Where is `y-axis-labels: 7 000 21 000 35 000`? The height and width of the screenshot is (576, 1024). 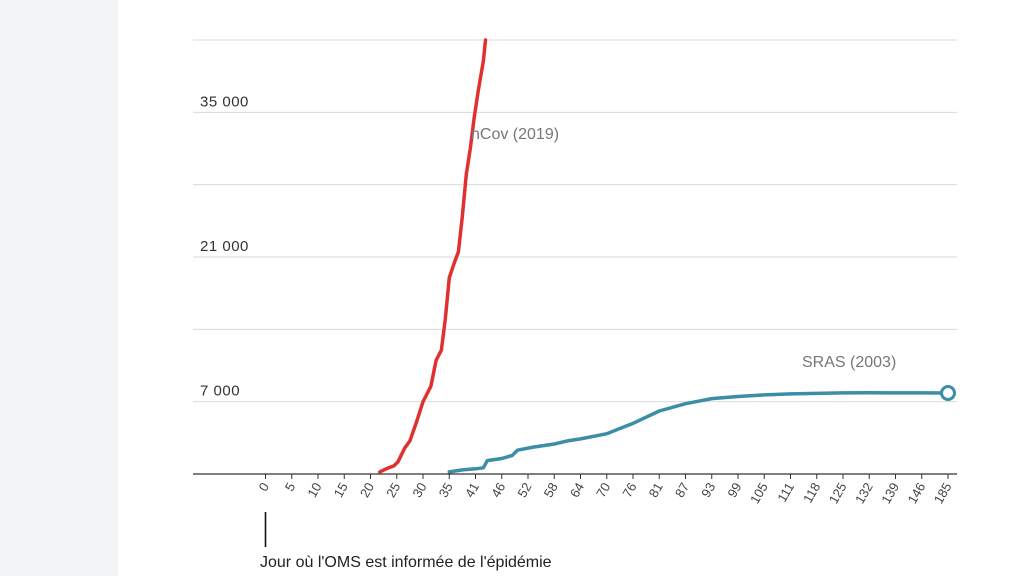
y-axis-labels: 7 000 21 000 35 000 is located at coordinates (224, 246).